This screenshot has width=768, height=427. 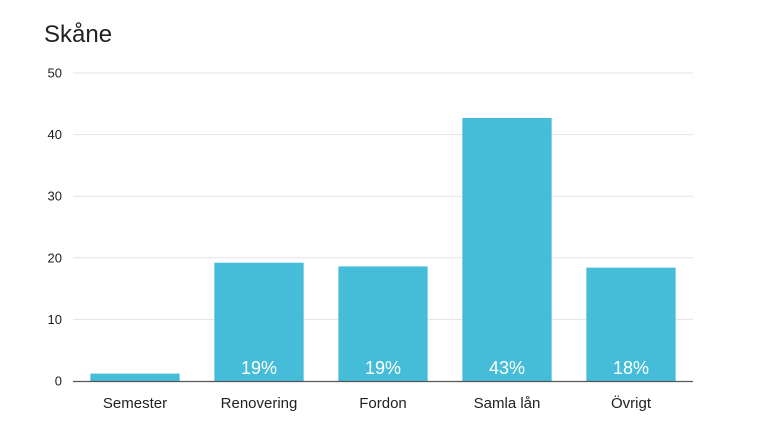 What do you see at coordinates (78, 34) in the screenshot?
I see `chart-title: Skåne` at bounding box center [78, 34].